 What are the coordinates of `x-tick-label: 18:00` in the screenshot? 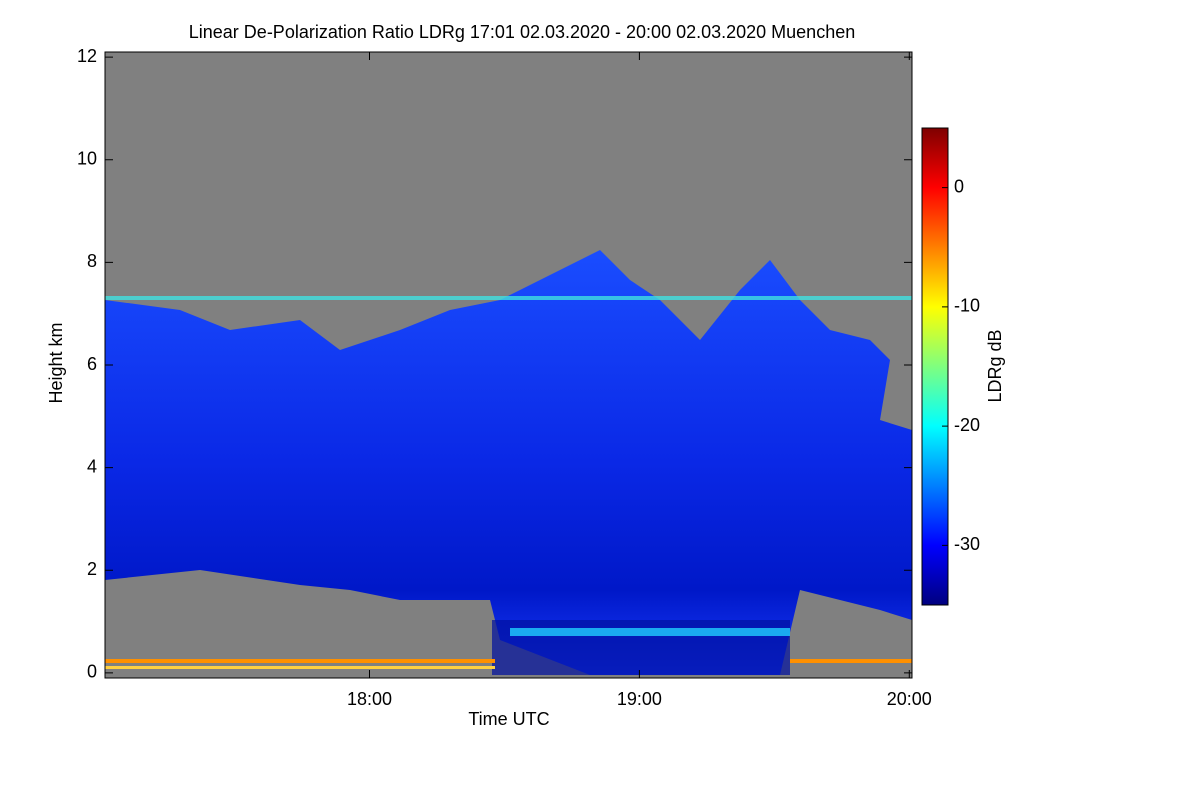 It's located at (369, 699).